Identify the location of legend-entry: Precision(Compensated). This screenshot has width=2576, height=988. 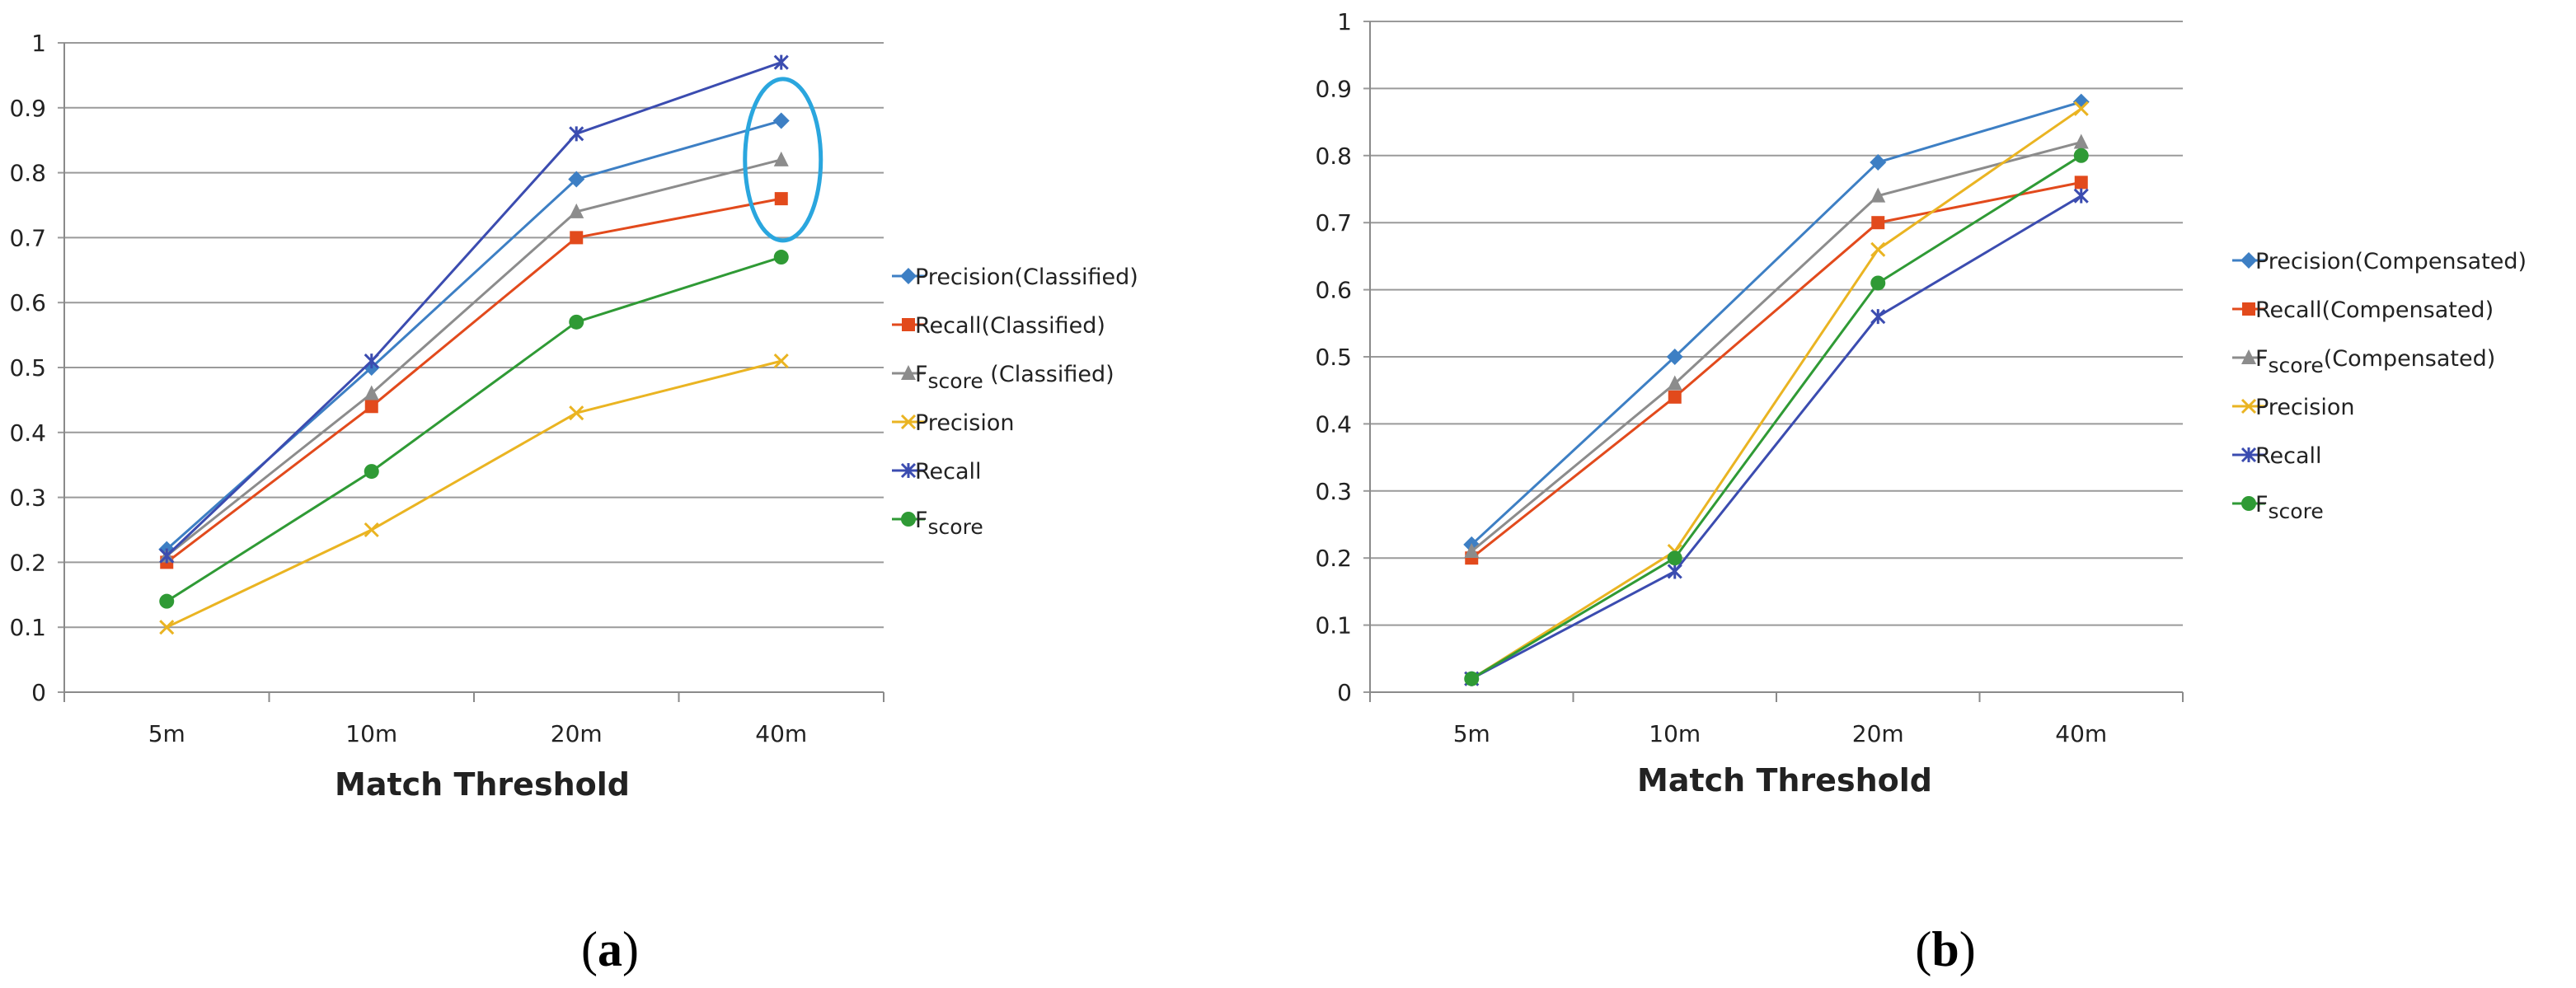
(2379, 261).